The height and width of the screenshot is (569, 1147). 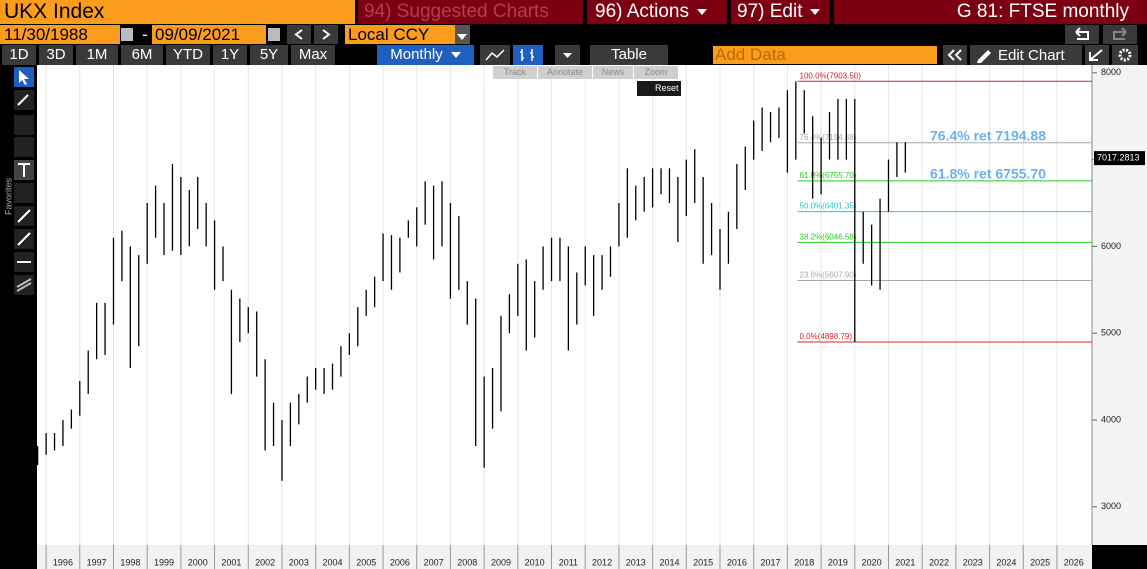 I want to click on period-button: 5Y, so click(x=269, y=55).